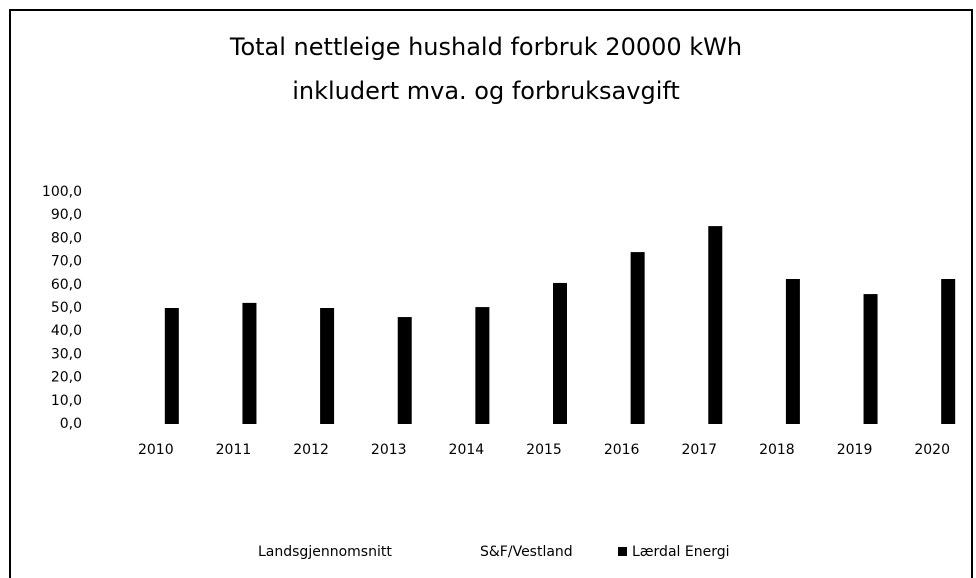 The width and height of the screenshot is (976, 578). Describe the element at coordinates (311, 450) in the screenshot. I see `x-tick-label: 2012` at that location.